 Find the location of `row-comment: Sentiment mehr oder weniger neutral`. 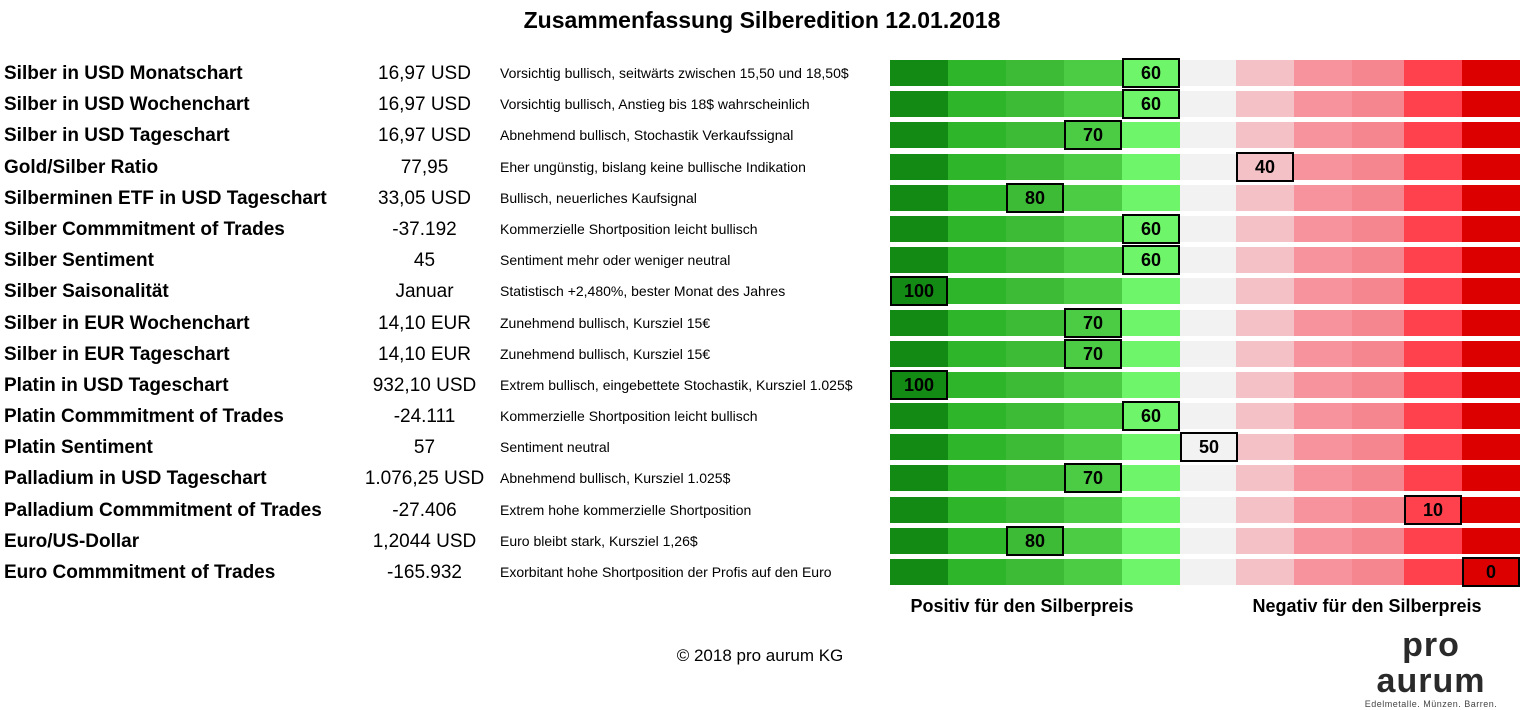

row-comment: Sentiment mehr oder weniger neutral is located at coordinates (615, 260).